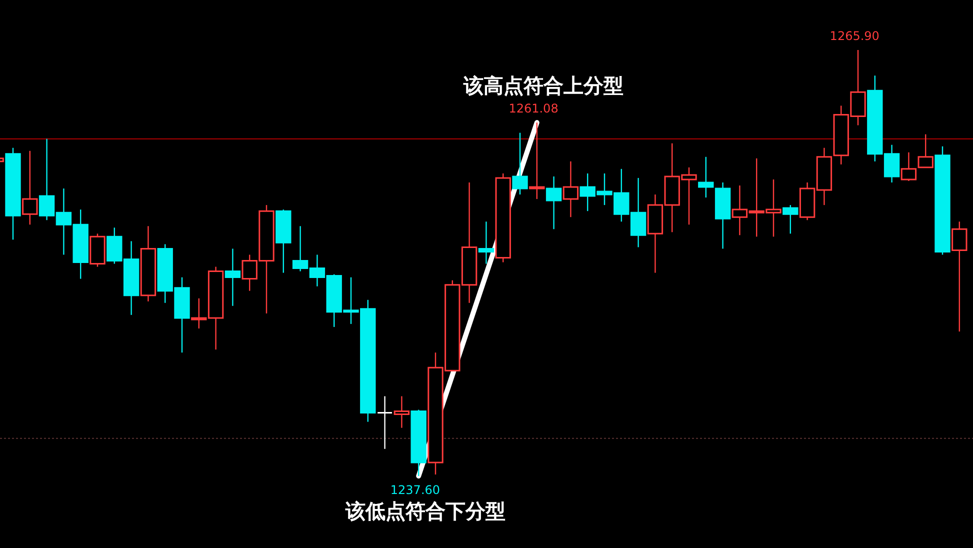 The image size is (973, 548). What do you see at coordinates (415, 490) in the screenshot?
I see `annotation: 1237.60` at bounding box center [415, 490].